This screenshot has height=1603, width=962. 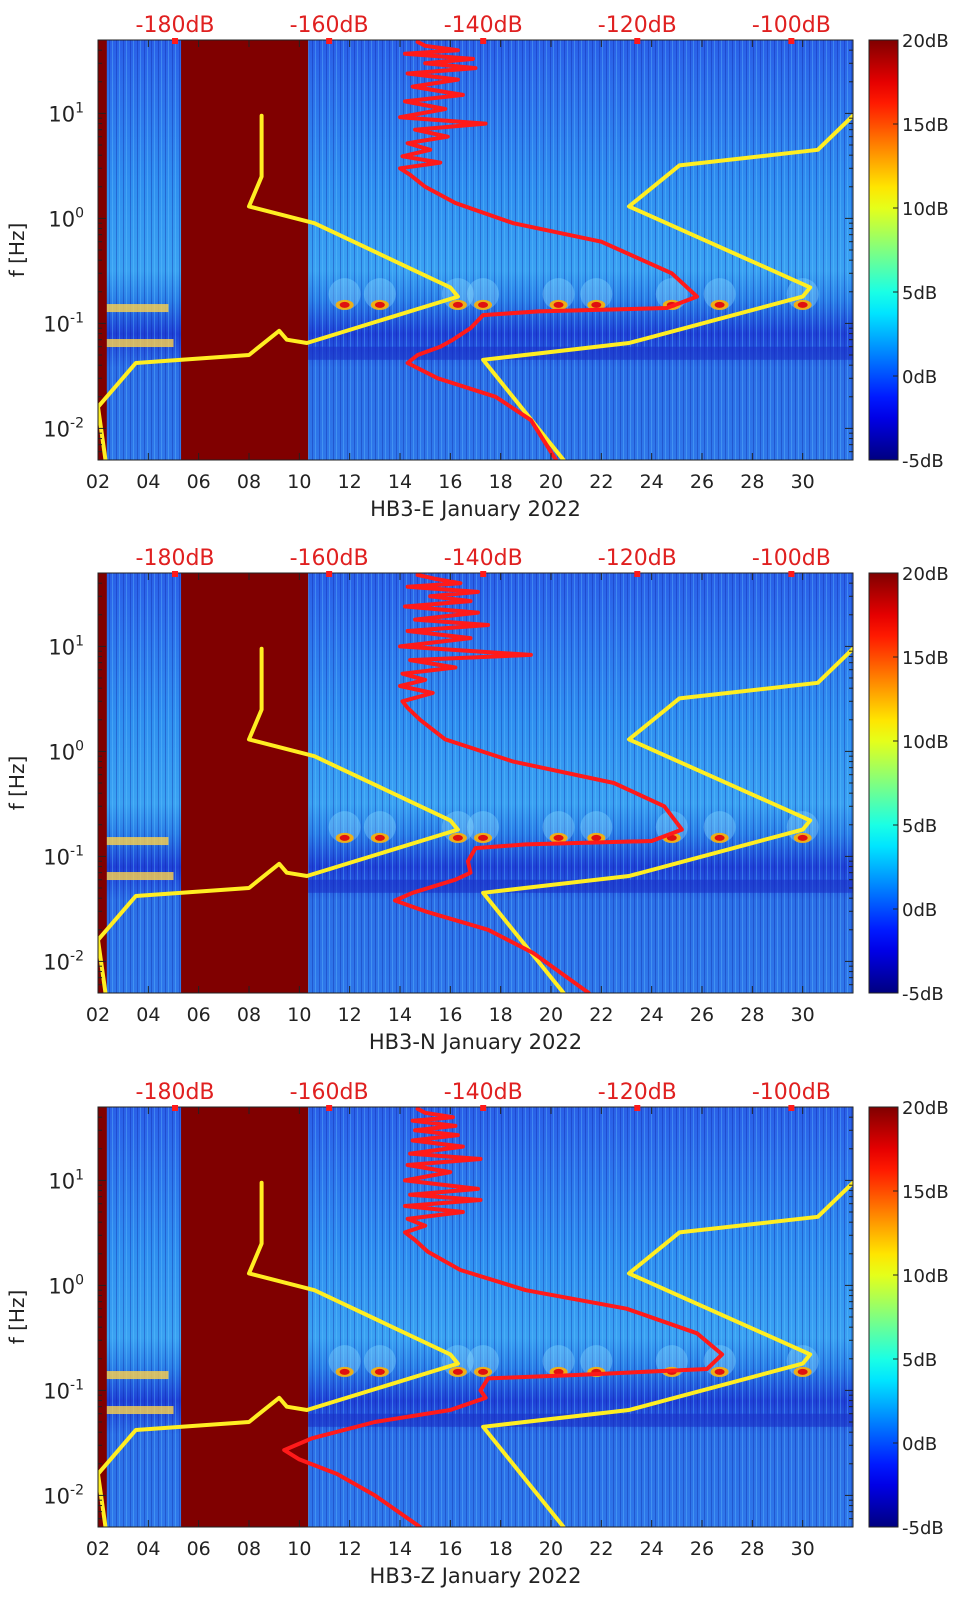 What do you see at coordinates (79, 1175) in the screenshot?
I see `y-tick-exponent: 1` at bounding box center [79, 1175].